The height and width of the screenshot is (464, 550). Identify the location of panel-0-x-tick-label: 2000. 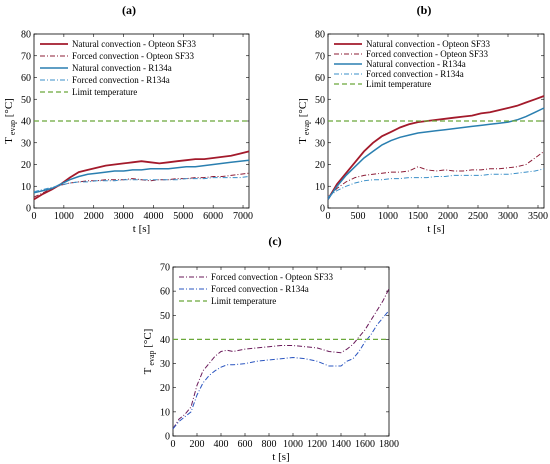
(94, 216).